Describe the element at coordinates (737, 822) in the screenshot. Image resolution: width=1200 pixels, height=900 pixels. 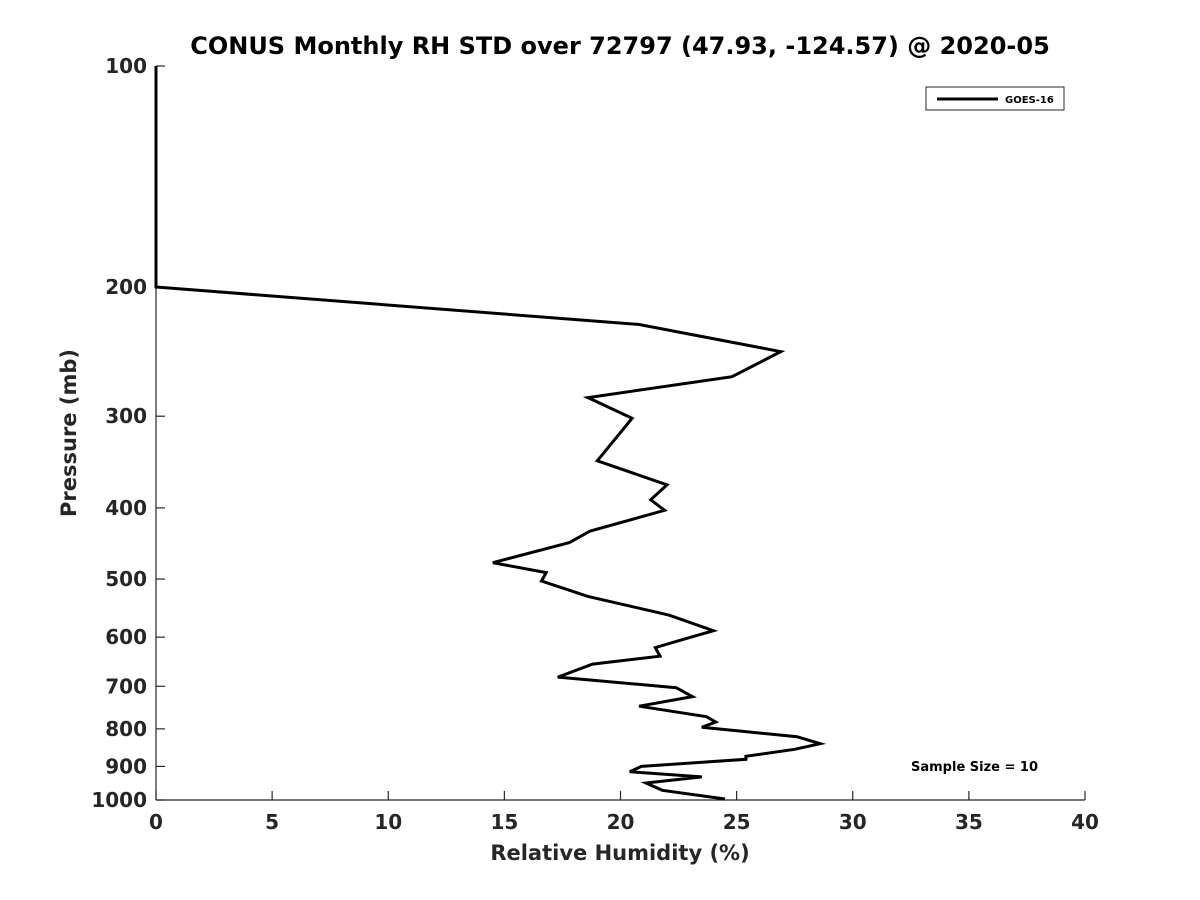
I see `x-tick-label: 25` at that location.